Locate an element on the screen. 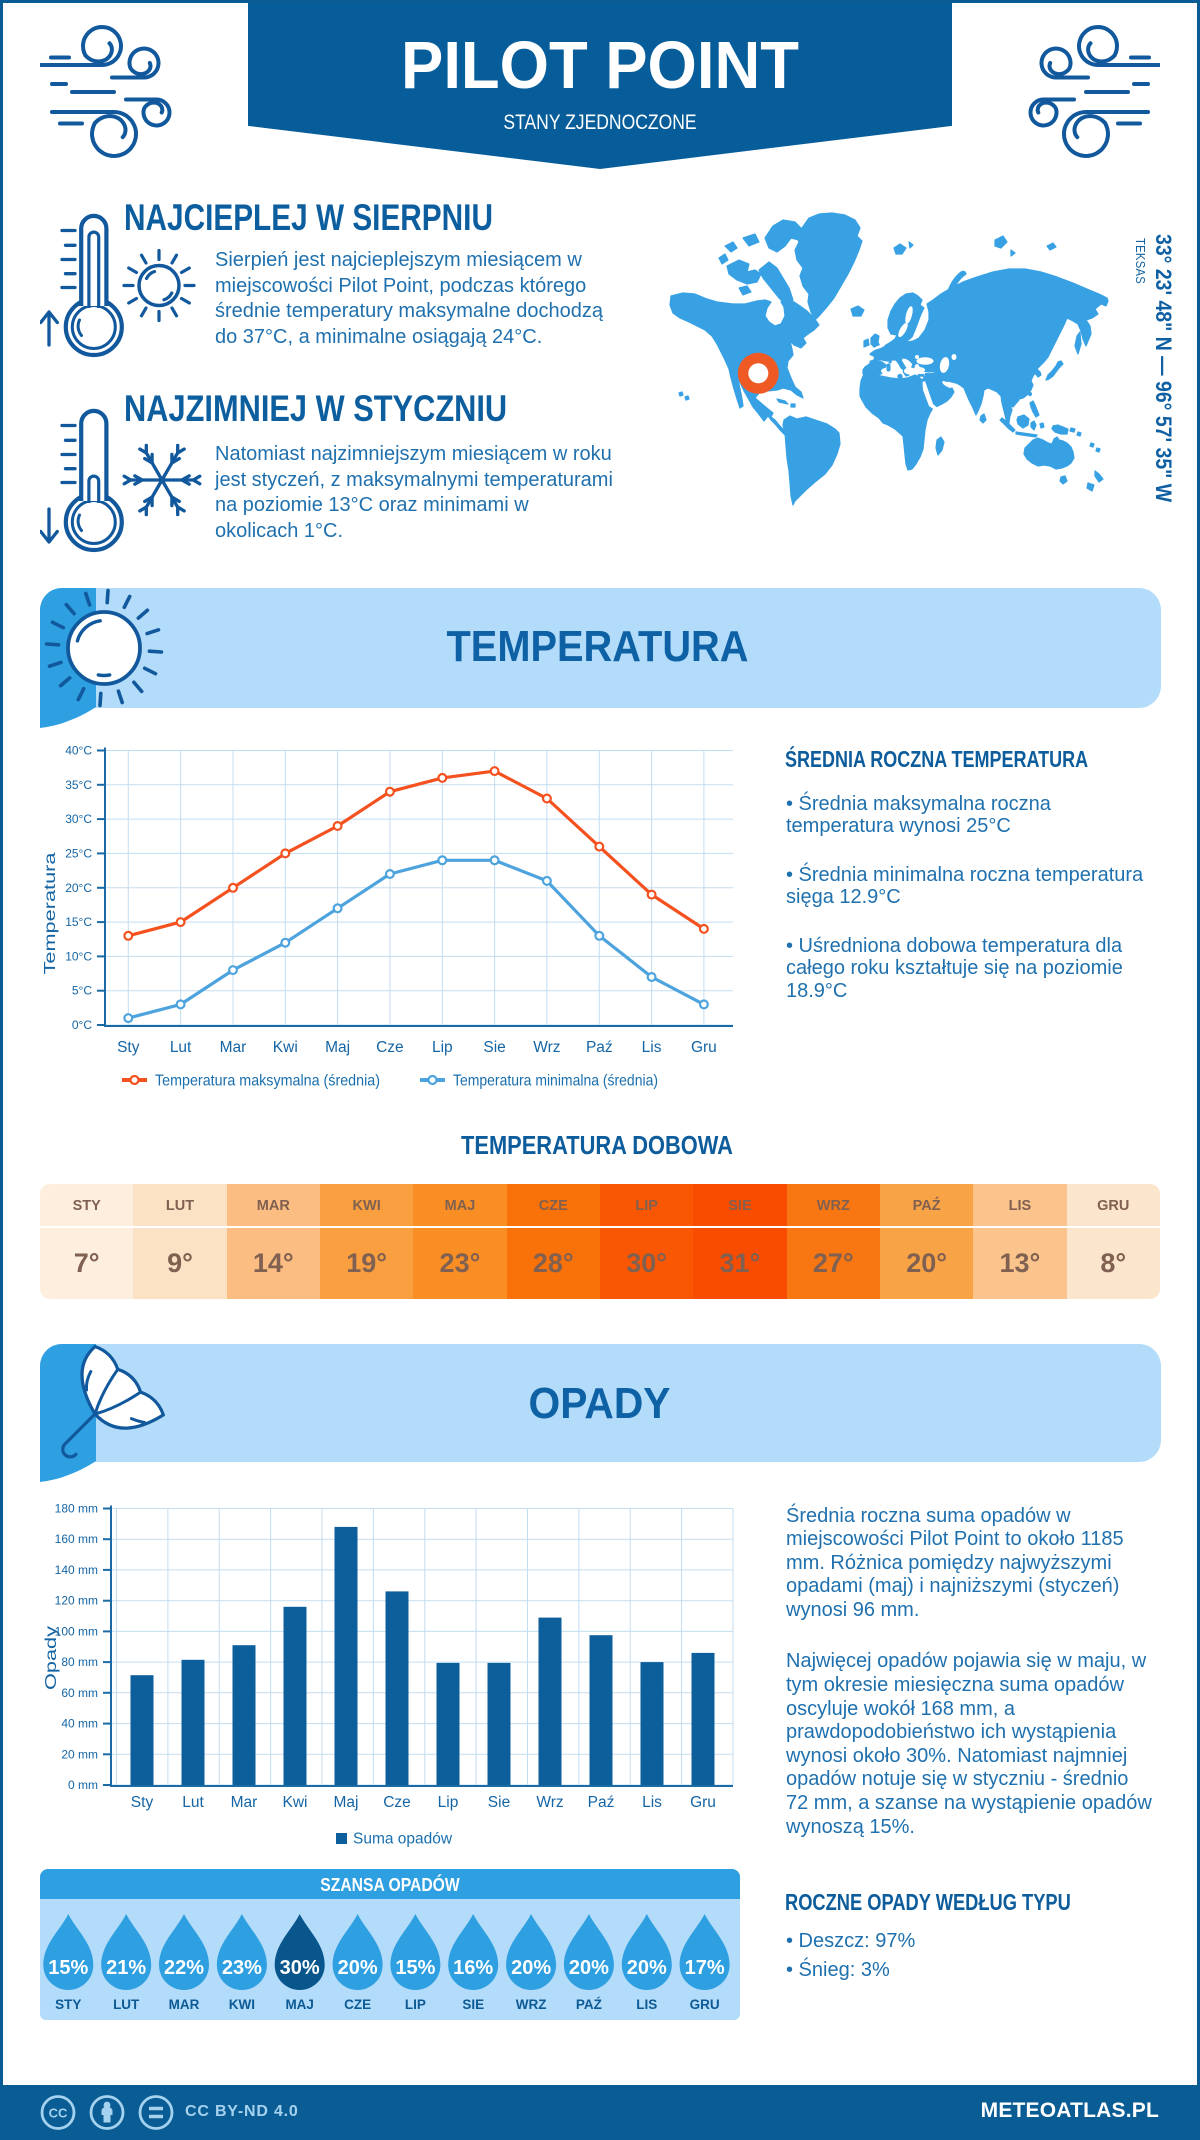  svg-text: 10°C is located at coordinates (78, 956).